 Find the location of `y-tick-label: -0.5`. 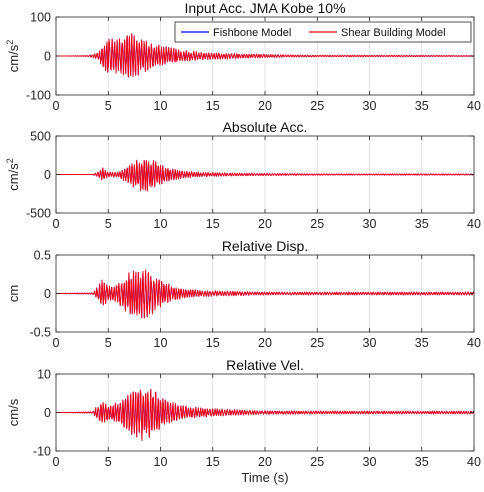

y-tick-label: -0.5 is located at coordinates (40, 333).